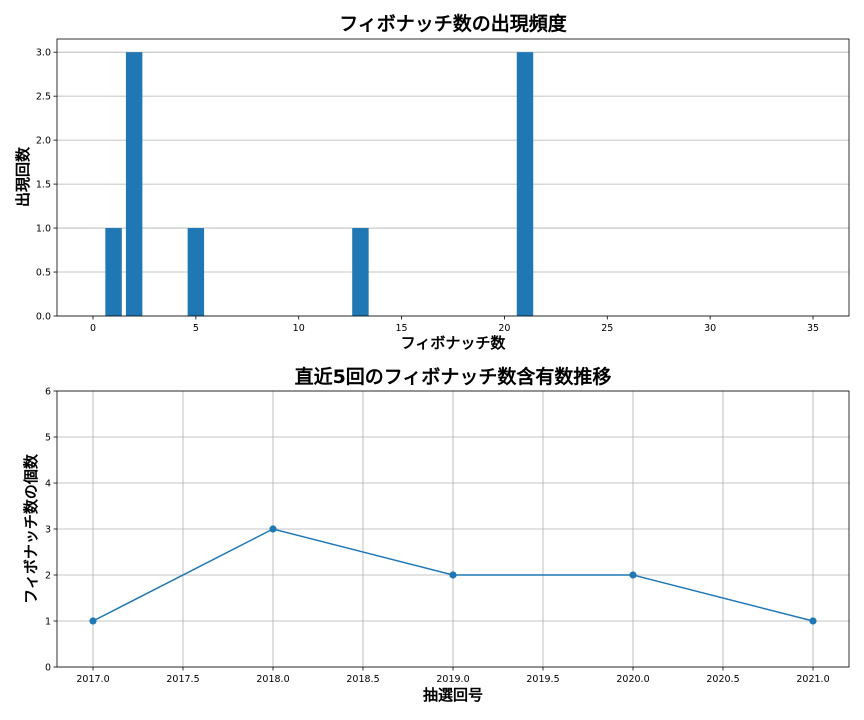 The image size is (864, 720). Describe the element at coordinates (813, 328) in the screenshot. I see `x-tick-label: 35` at that location.